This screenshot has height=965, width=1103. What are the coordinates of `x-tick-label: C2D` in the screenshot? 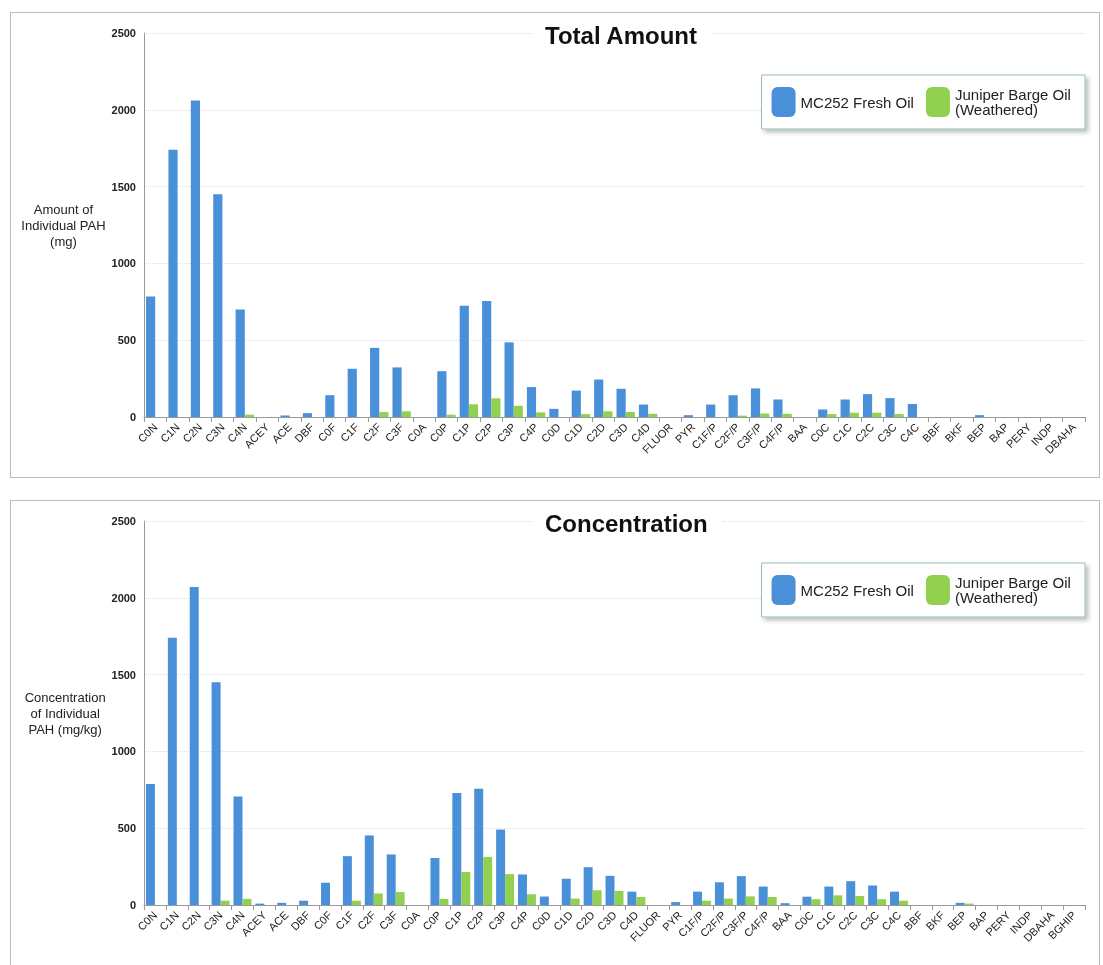 It's located at (595, 432).